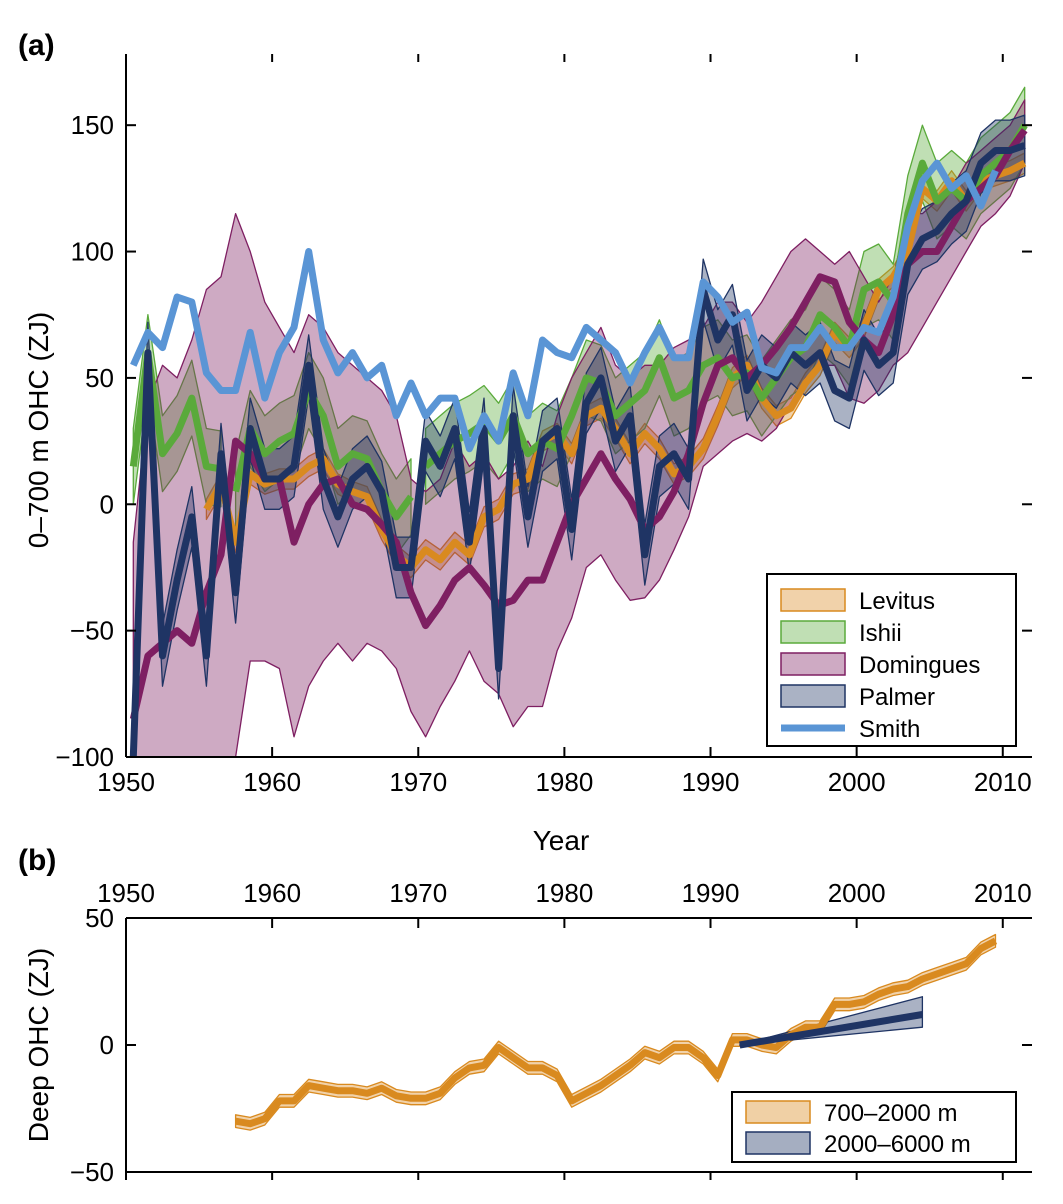 This screenshot has width=1063, height=1204. I want to click on panel-b-y-tick-label: 50, so click(99, 918).